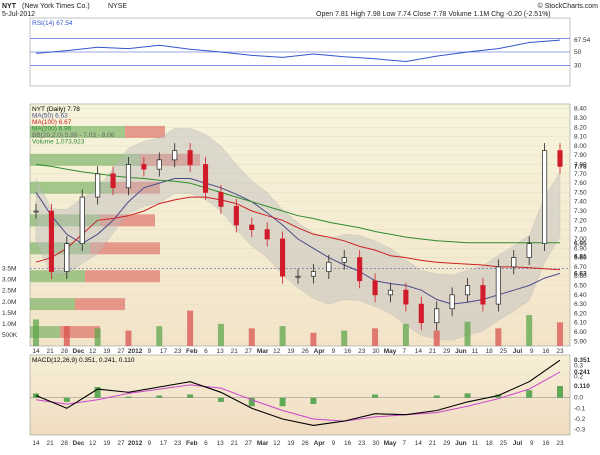 The height and width of the screenshot is (455, 600). What do you see at coordinates (320, 443) in the screenshot?
I see `macd-x-tick: Apr` at bounding box center [320, 443].